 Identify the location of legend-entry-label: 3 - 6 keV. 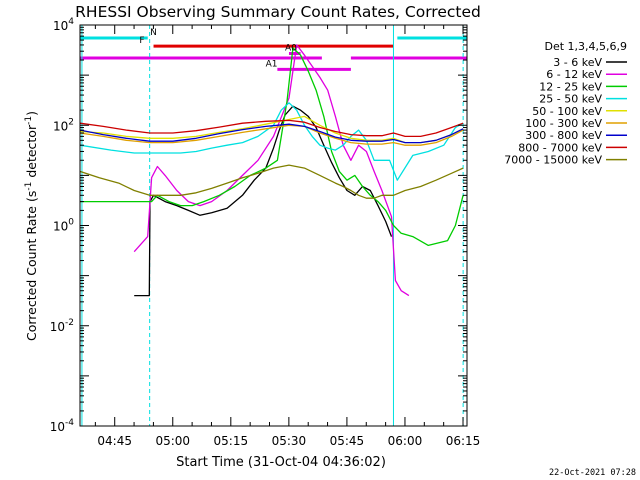
(577, 62).